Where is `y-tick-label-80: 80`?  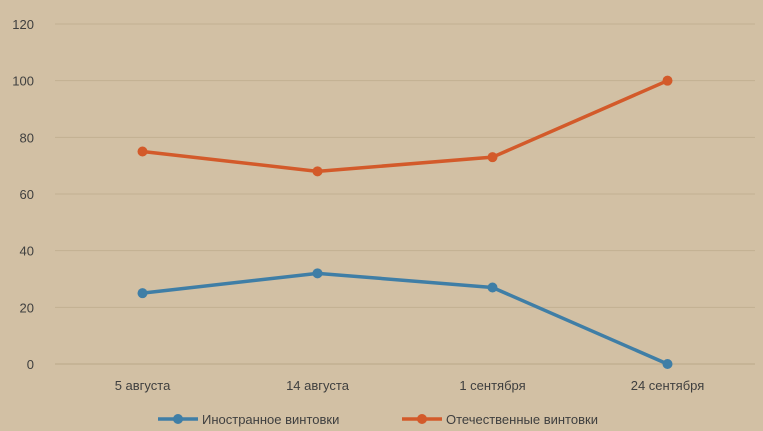
y-tick-label-80: 80 is located at coordinates (27, 137).